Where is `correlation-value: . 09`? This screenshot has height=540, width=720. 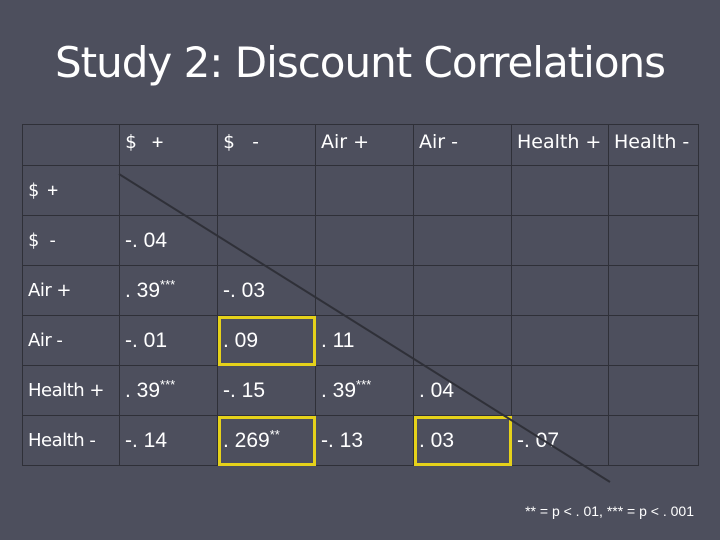 correlation-value: . 09 is located at coordinates (241, 340).